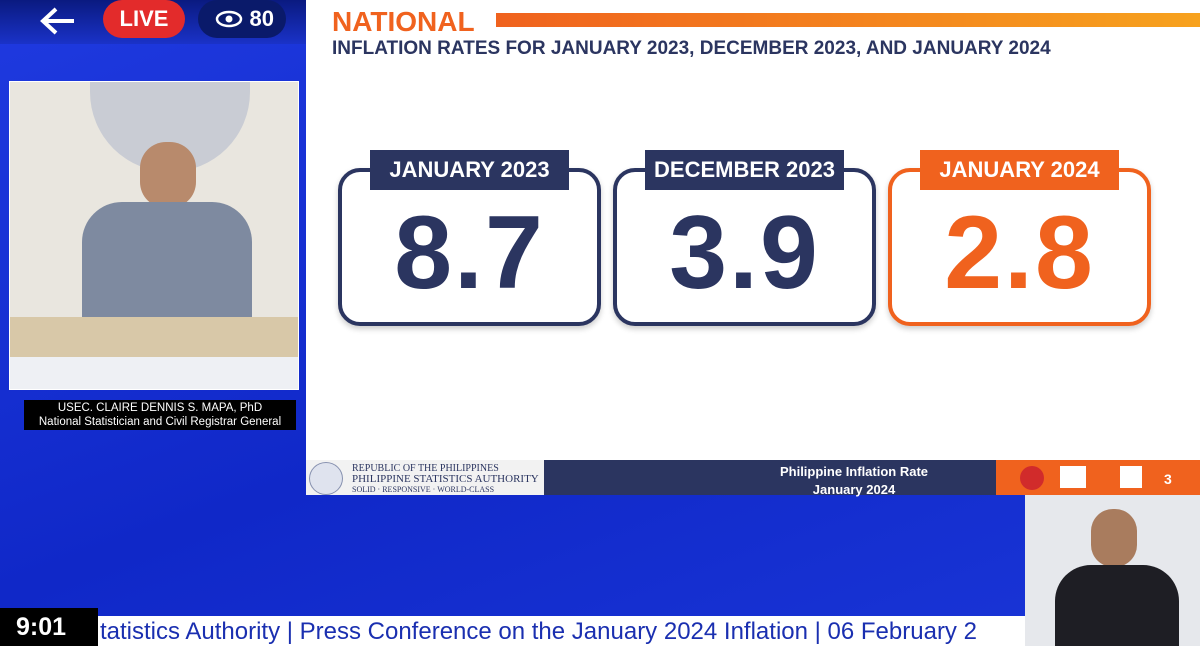 The height and width of the screenshot is (646, 1200). I want to click on rate-card: DECEMBER 2023 3.9, so click(744, 238).